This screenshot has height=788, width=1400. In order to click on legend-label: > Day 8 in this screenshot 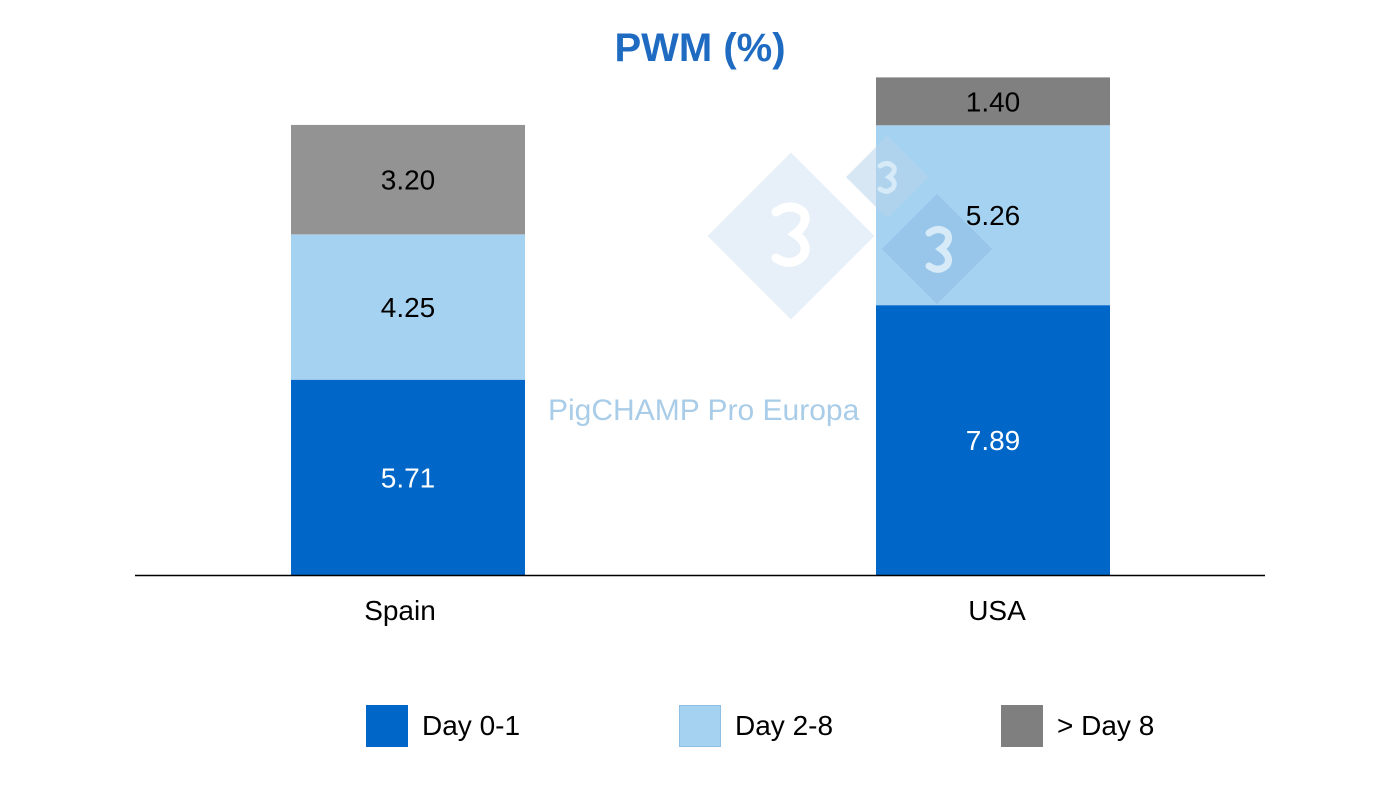, I will do `click(1106, 725)`.